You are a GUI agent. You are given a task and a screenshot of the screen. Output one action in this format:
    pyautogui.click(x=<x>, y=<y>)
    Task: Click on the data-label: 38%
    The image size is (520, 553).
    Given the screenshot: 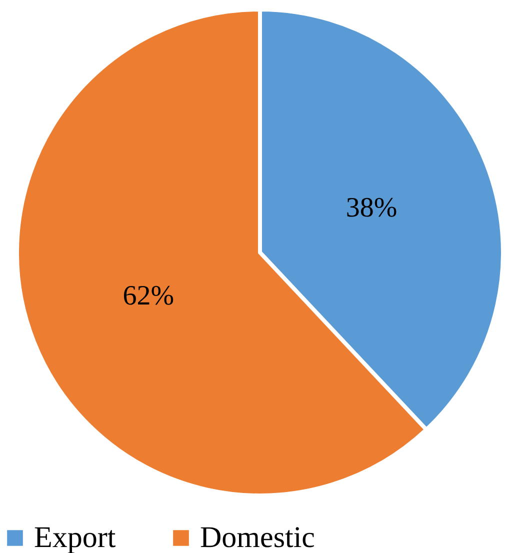 What is the action you would take?
    pyautogui.click(x=372, y=208)
    